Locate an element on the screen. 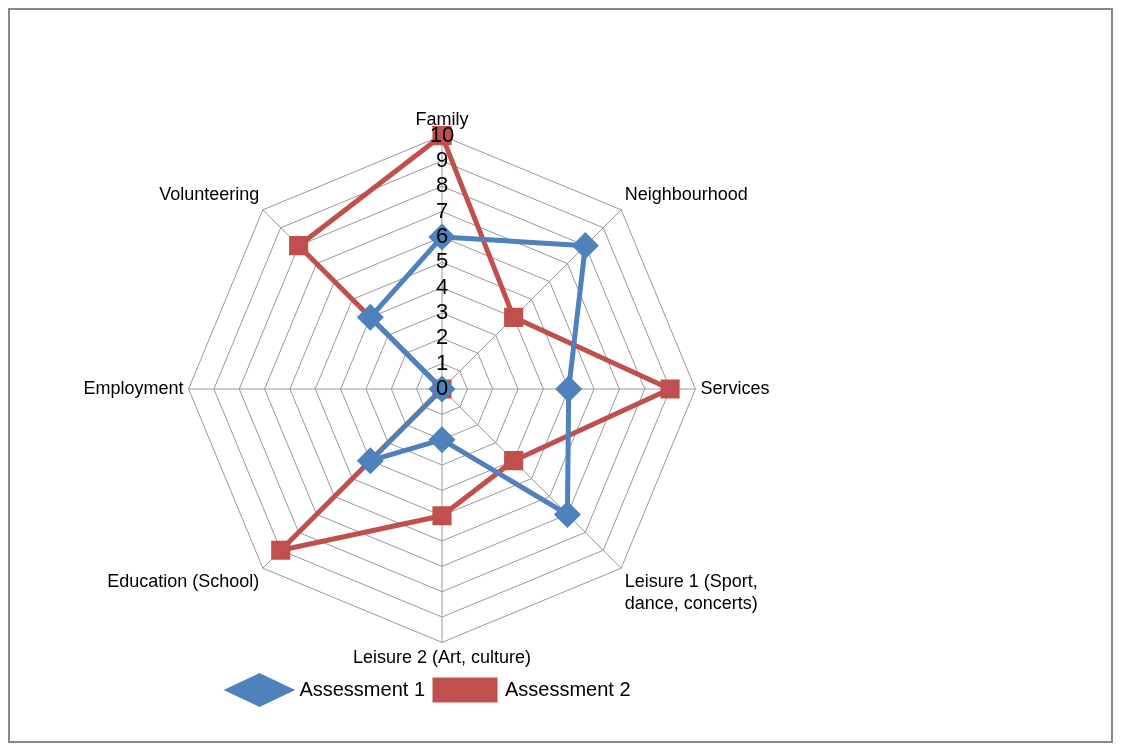 This screenshot has height=755, width=1125. y-tick-label: 5 is located at coordinates (442, 261).